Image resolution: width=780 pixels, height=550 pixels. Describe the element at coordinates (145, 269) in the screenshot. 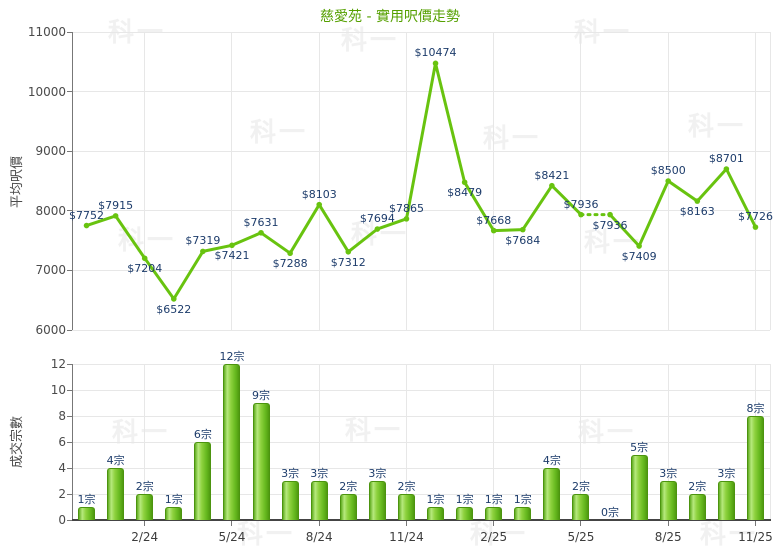

I see `price-point-label: $7204` at that location.